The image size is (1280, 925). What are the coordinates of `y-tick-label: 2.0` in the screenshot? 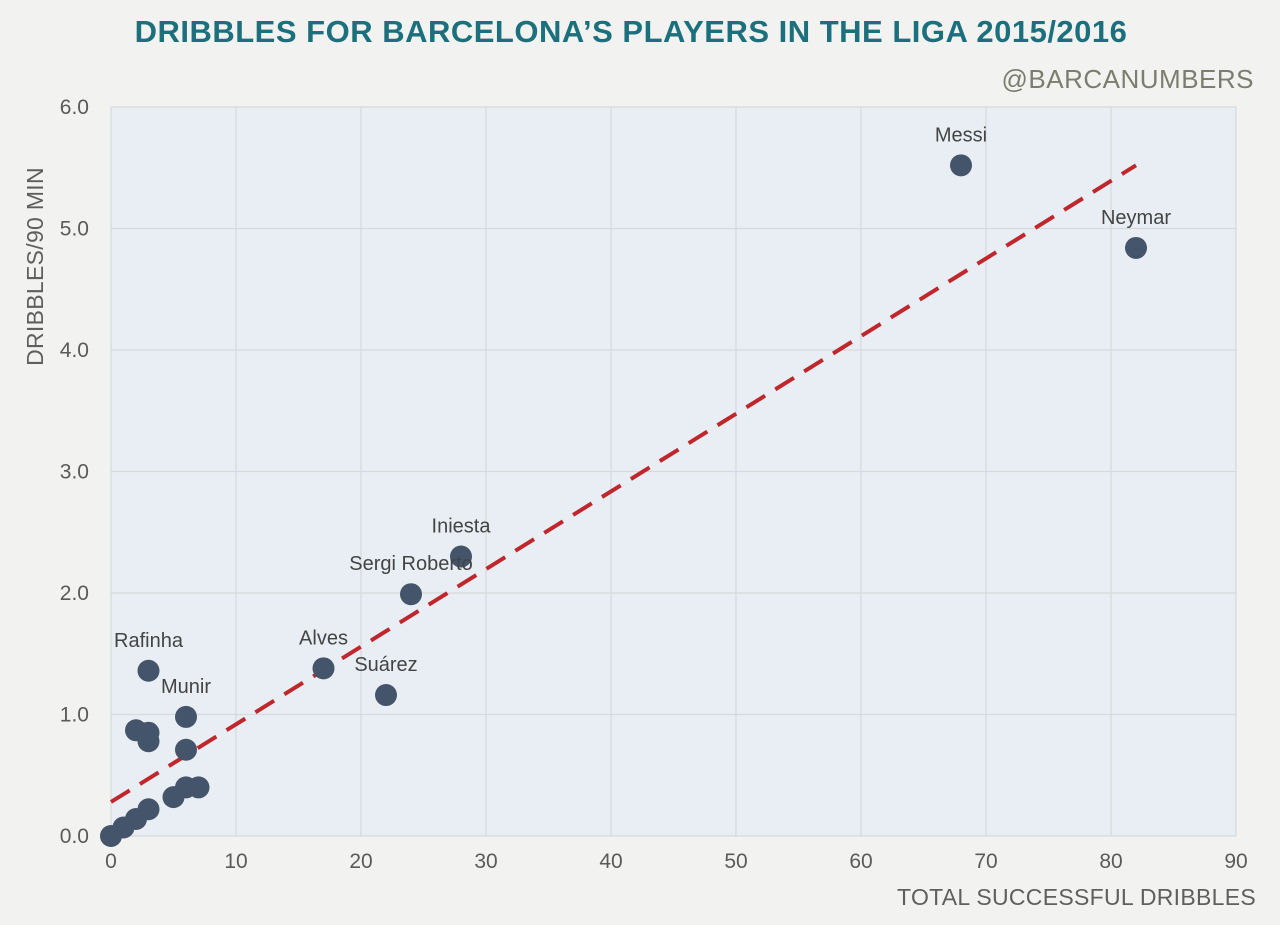 It's located at (74, 593).